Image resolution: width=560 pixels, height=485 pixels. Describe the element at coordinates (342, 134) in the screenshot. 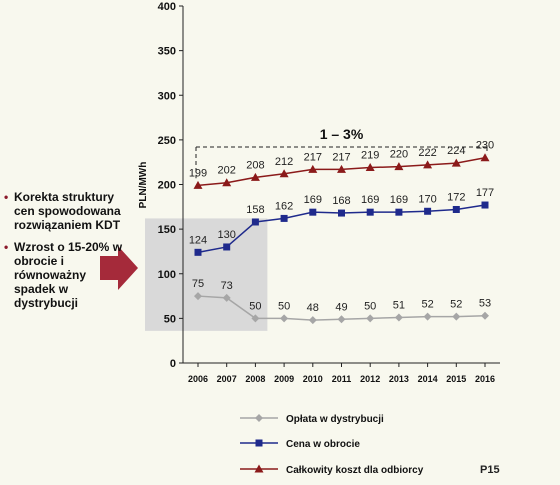

I see `growth-annotation: 1 – 3%` at that location.